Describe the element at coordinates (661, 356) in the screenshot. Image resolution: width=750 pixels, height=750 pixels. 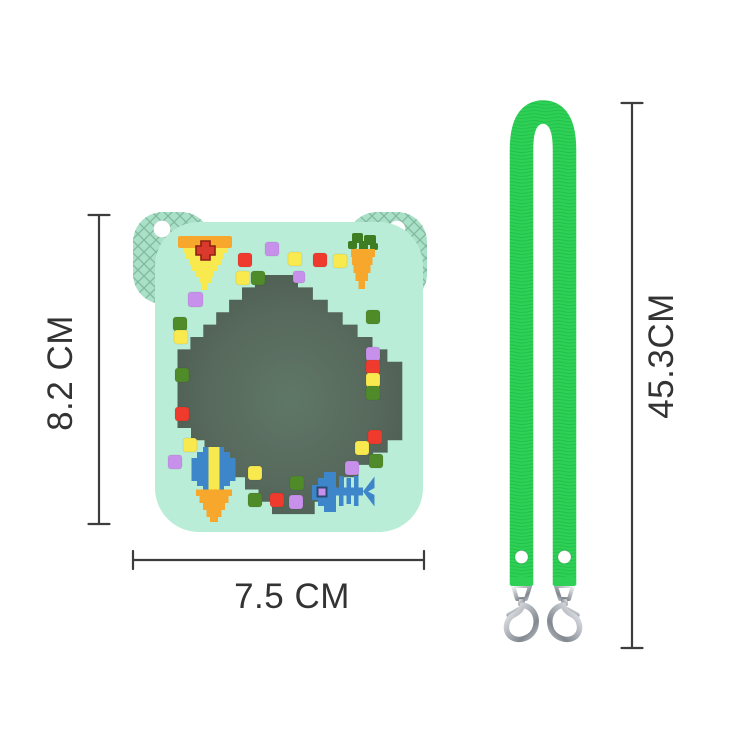
I see `lanyard-length-label: 45.3CM` at that location.